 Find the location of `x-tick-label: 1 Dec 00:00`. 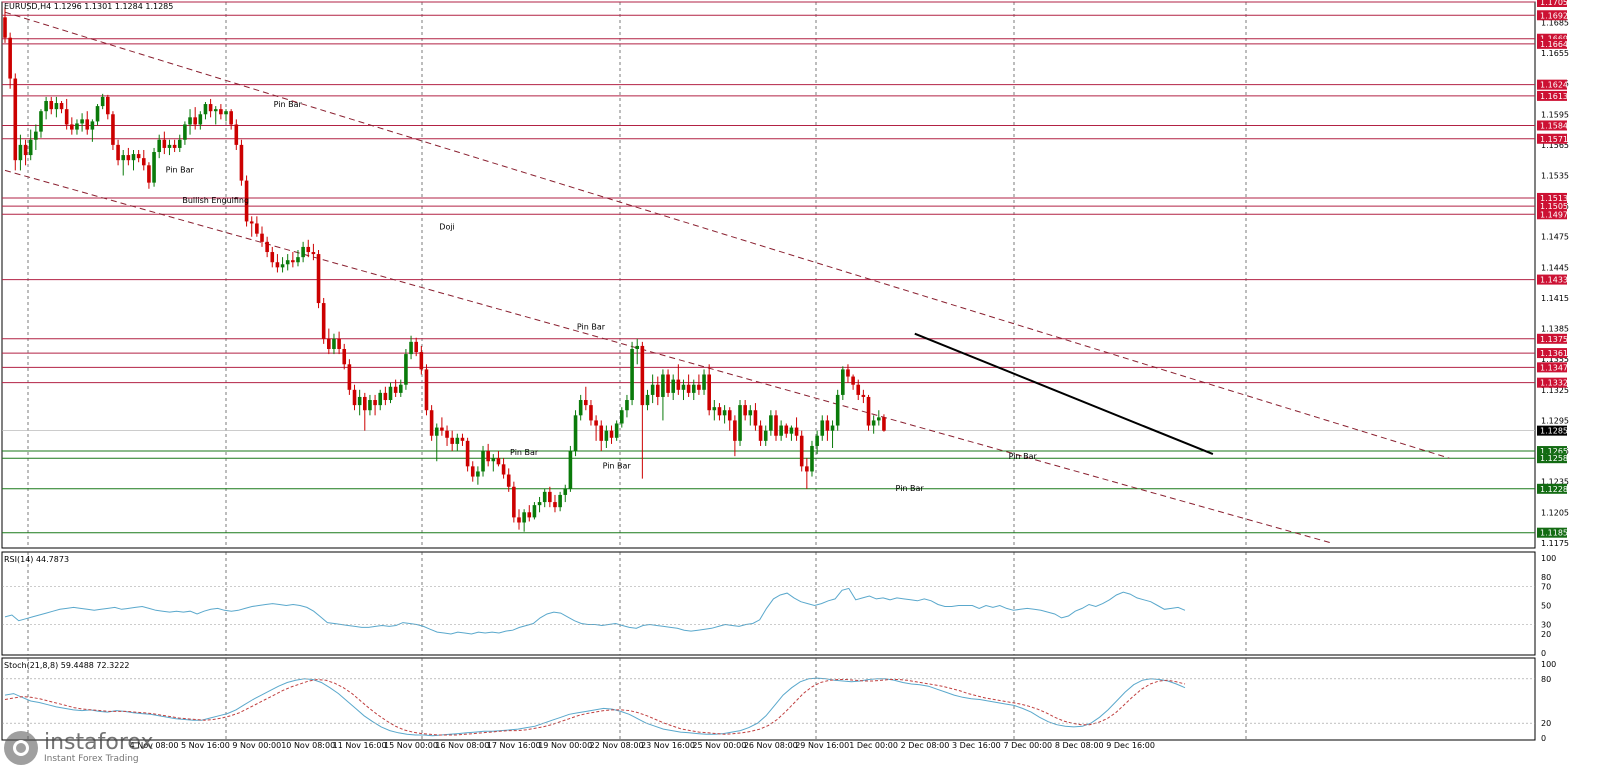

x-tick-label: 1 Dec 00:00 is located at coordinates (873, 745).